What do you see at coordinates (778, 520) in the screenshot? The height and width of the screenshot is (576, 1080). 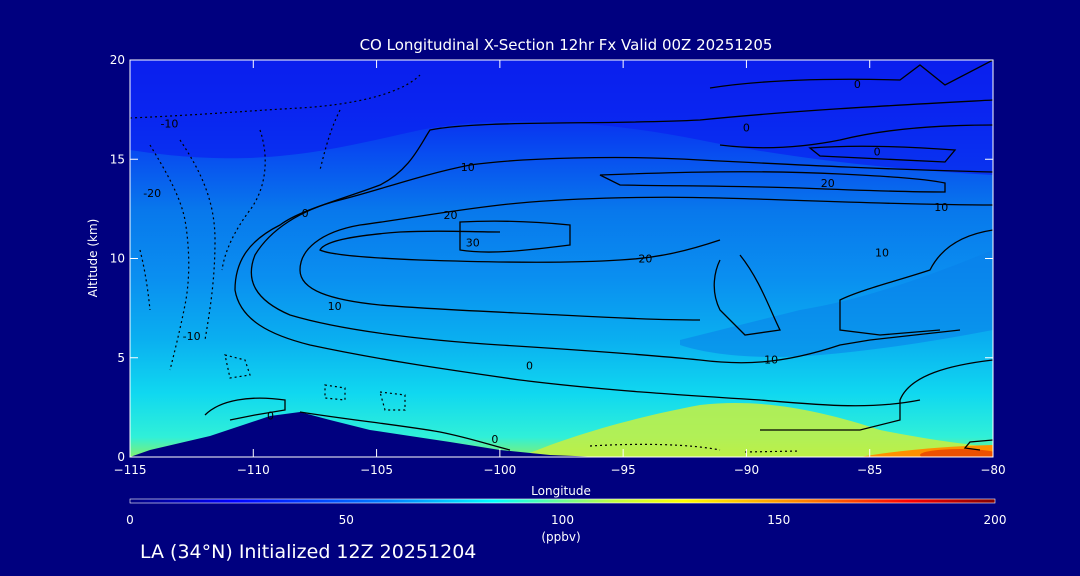 I see `colorbar-tick-label: 150` at bounding box center [778, 520].